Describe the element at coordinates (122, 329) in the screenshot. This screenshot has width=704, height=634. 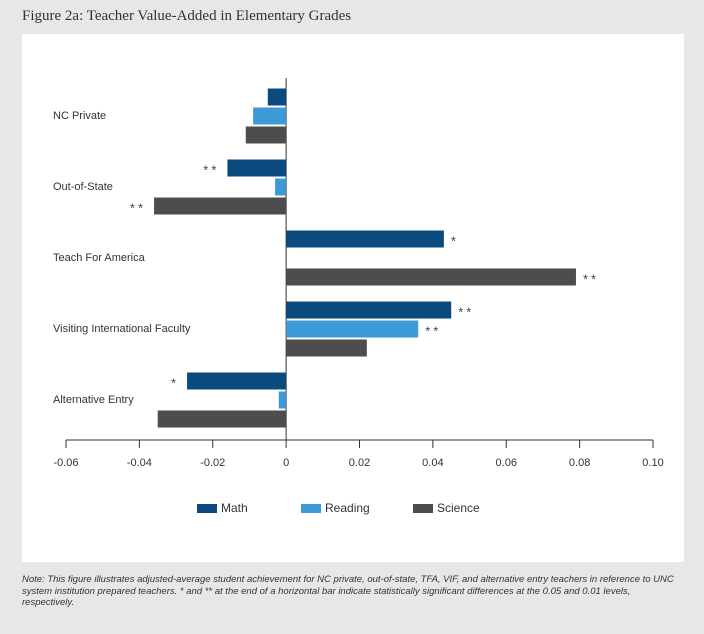
I see `category-label: Visiting International Faculty` at that location.